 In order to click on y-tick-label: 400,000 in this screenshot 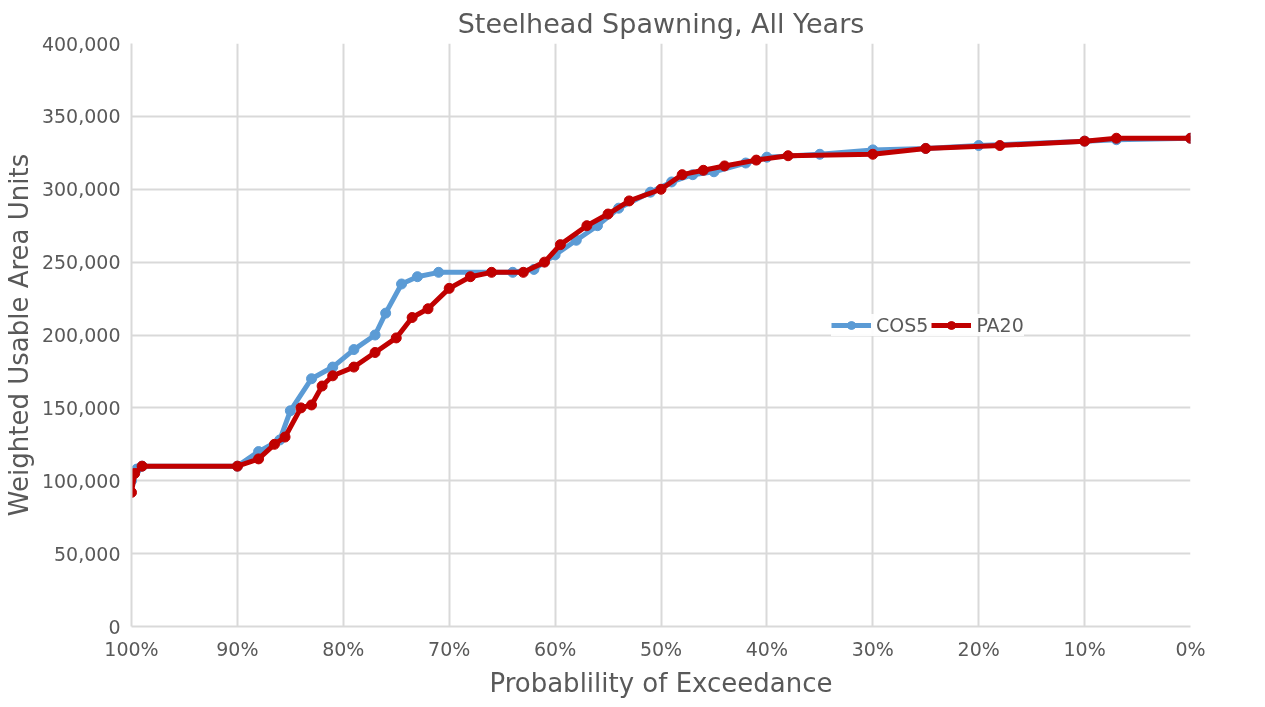, I will do `click(81, 43)`.